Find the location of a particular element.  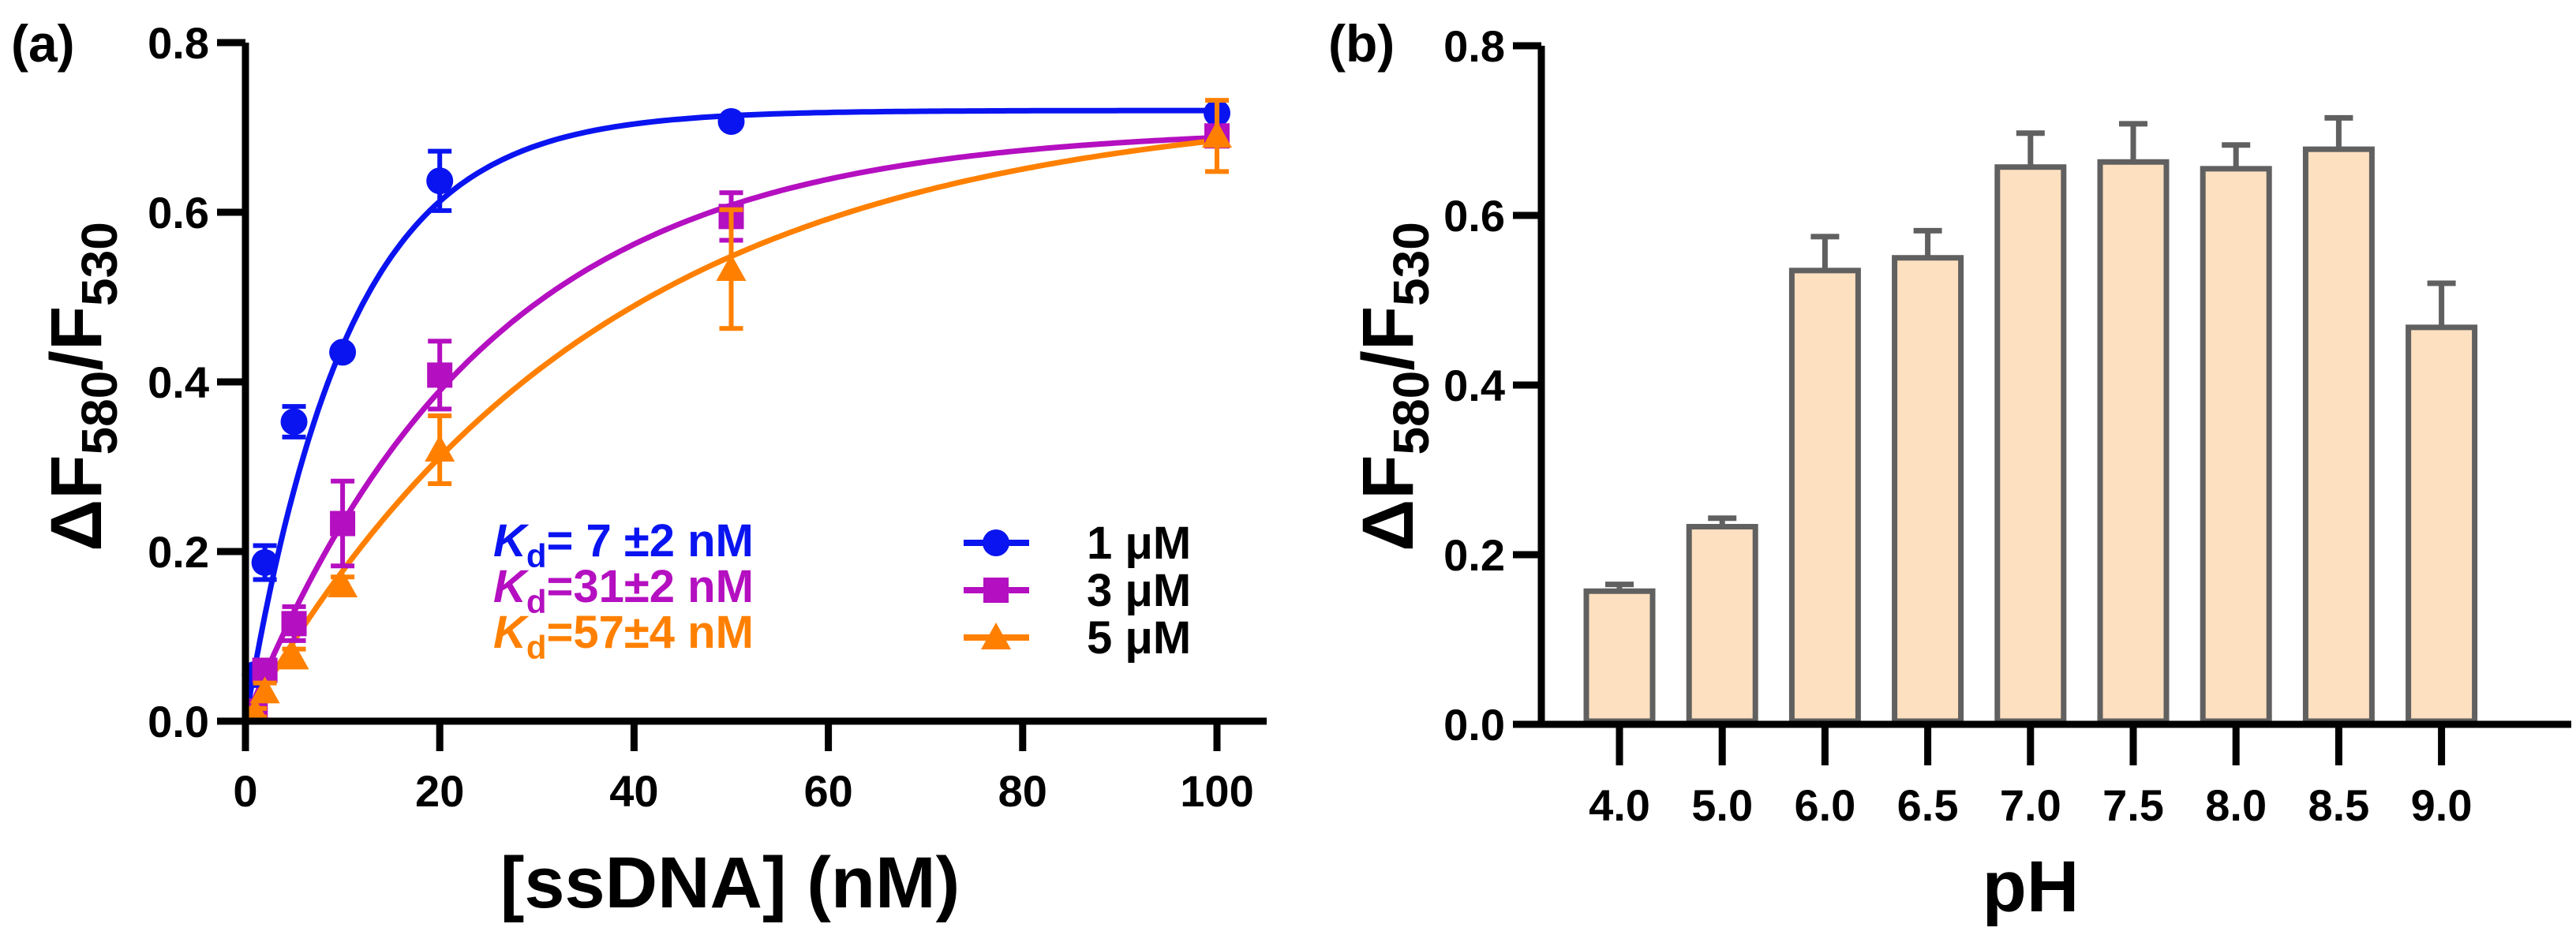

panel-b-y-axis-label: ΔF580/F530 is located at coordinates (1394, 387).